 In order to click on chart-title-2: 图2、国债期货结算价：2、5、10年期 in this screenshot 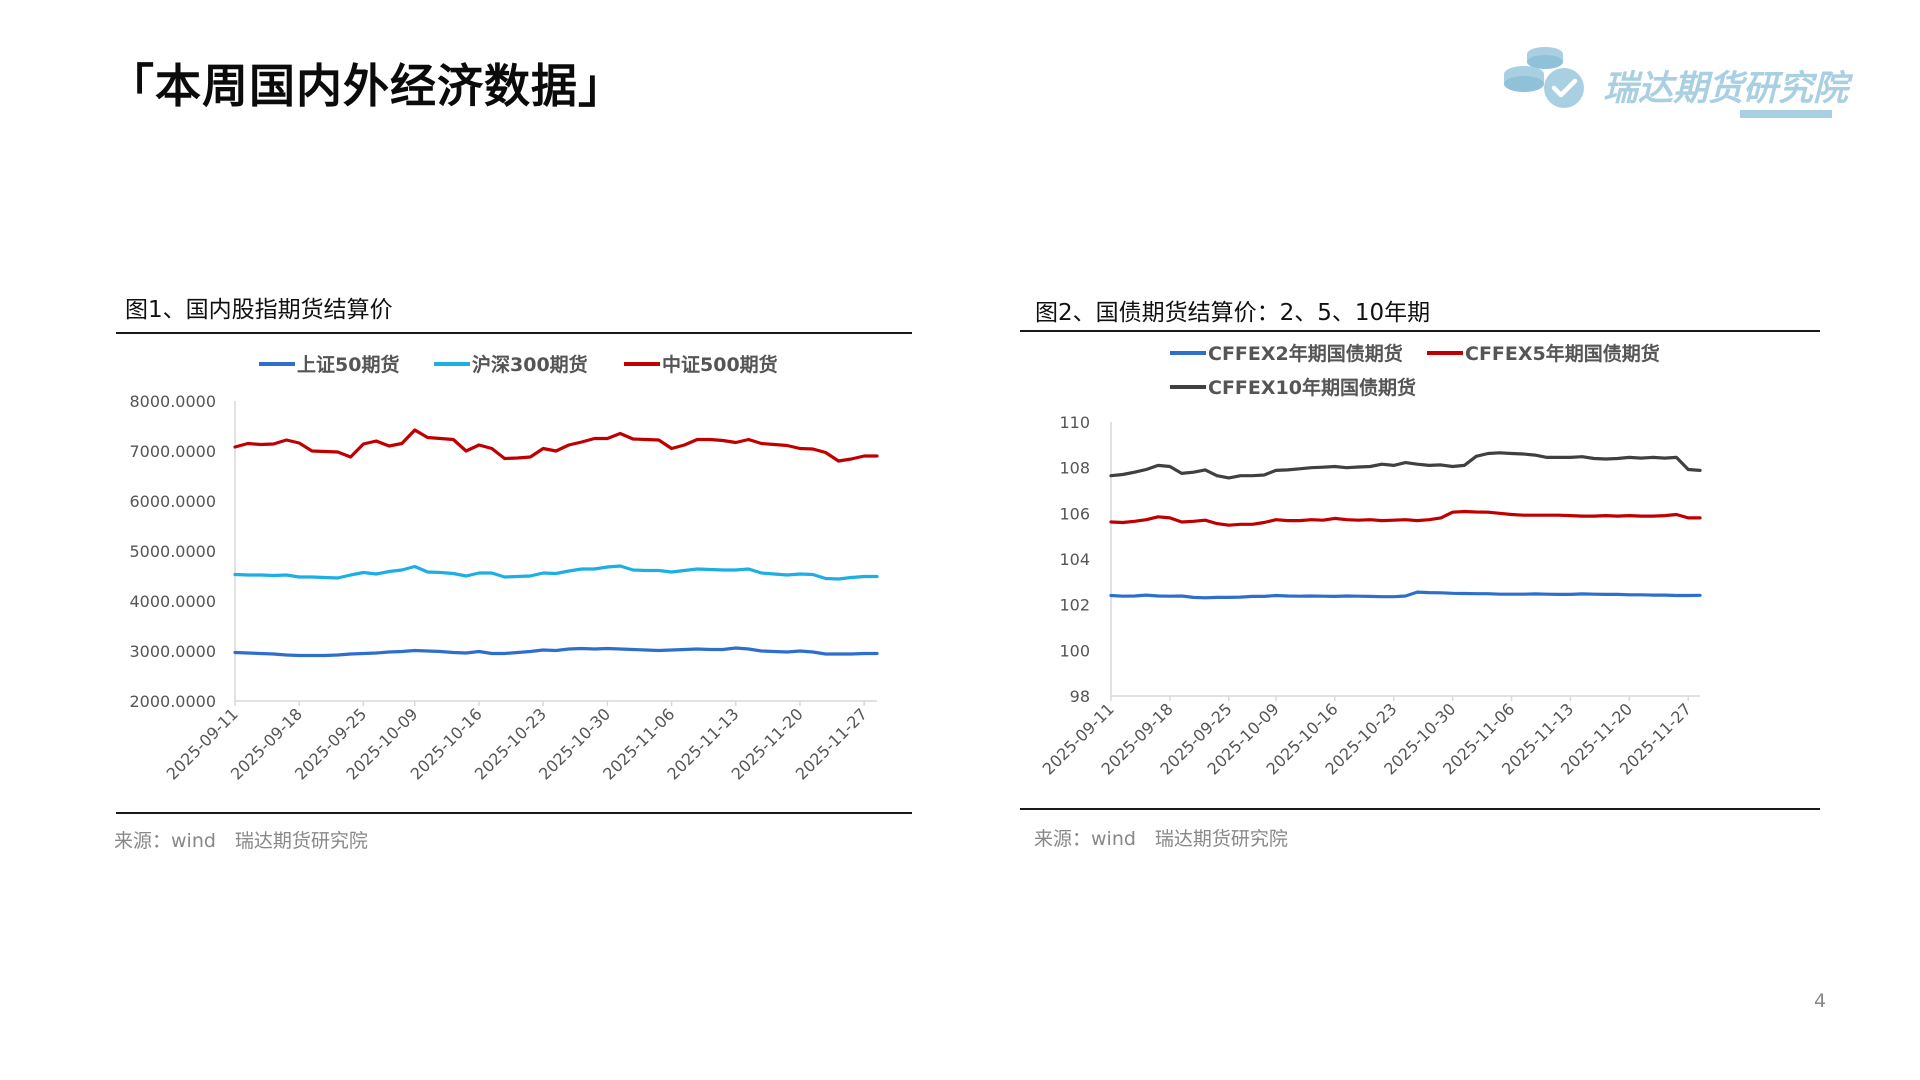, I will do `click(1233, 313)`.